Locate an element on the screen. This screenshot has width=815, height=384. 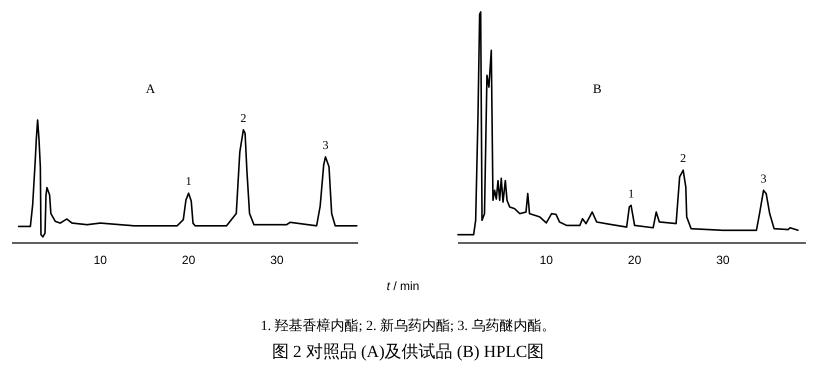
x-axis-title: t / min is located at coordinates (403, 286).